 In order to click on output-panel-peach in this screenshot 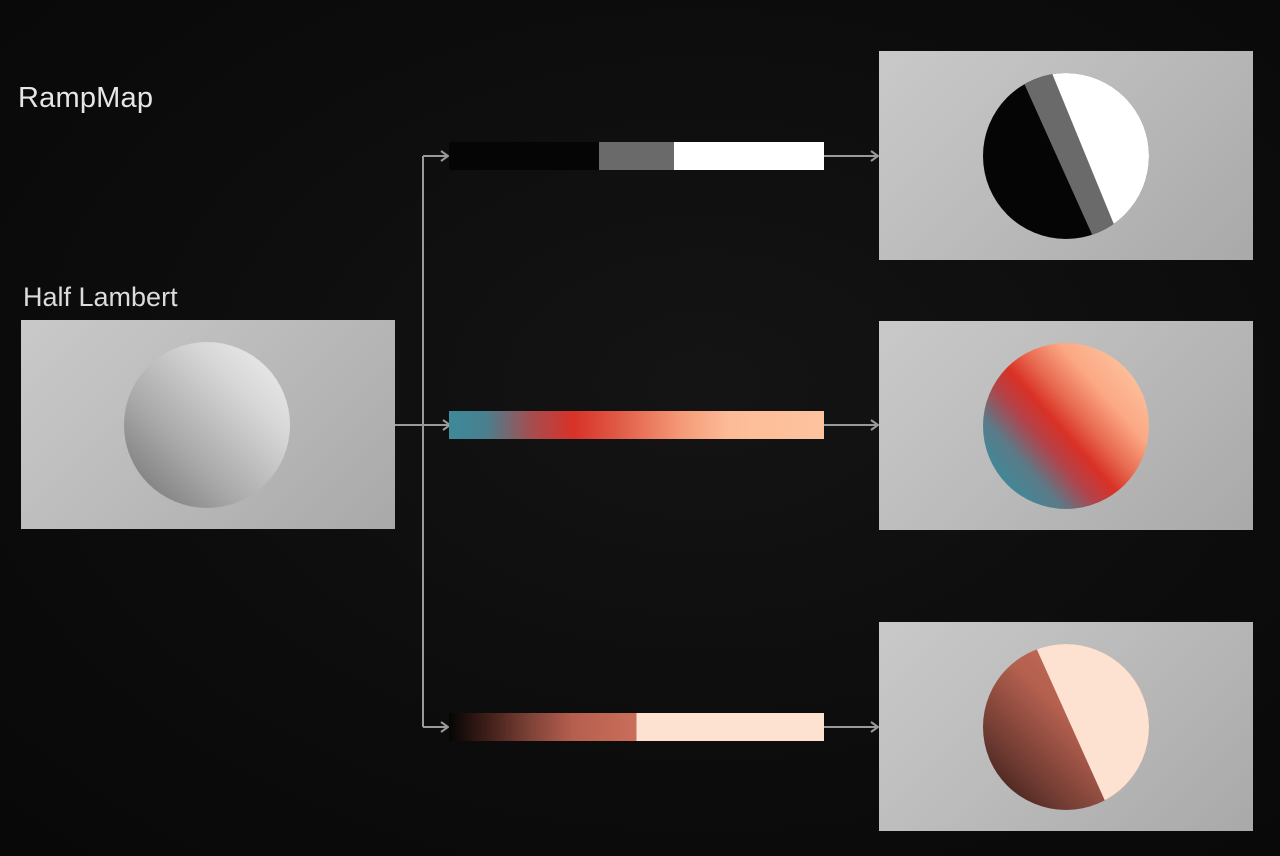, I will do `click(1066, 726)`.